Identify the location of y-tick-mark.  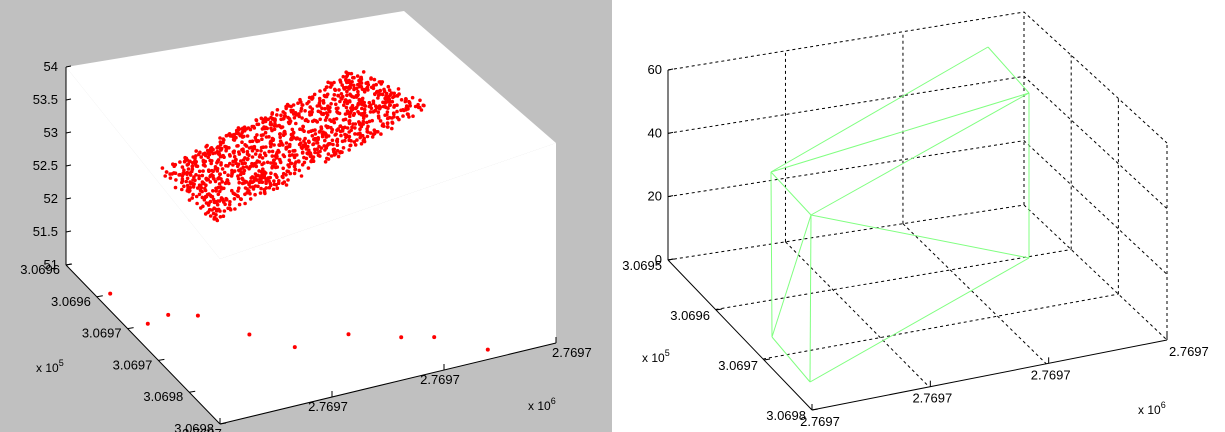
(99, 296).